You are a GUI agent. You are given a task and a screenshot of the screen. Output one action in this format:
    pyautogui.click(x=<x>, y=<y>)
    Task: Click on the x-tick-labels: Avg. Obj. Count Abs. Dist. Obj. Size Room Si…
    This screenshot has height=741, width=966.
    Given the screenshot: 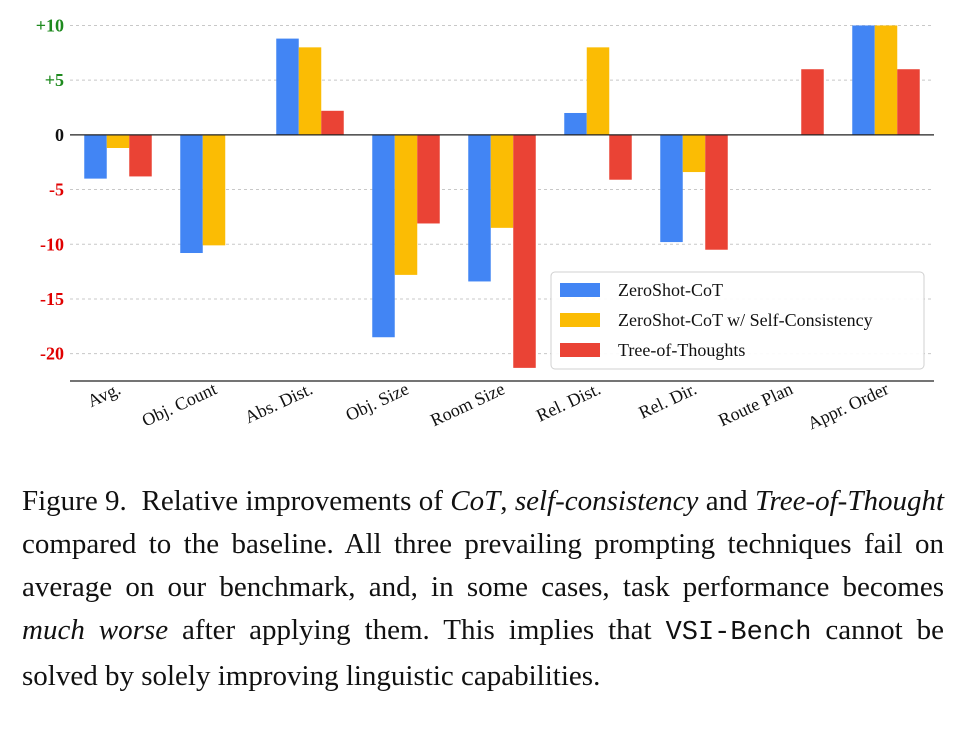 What is the action you would take?
    pyautogui.click(x=487, y=405)
    